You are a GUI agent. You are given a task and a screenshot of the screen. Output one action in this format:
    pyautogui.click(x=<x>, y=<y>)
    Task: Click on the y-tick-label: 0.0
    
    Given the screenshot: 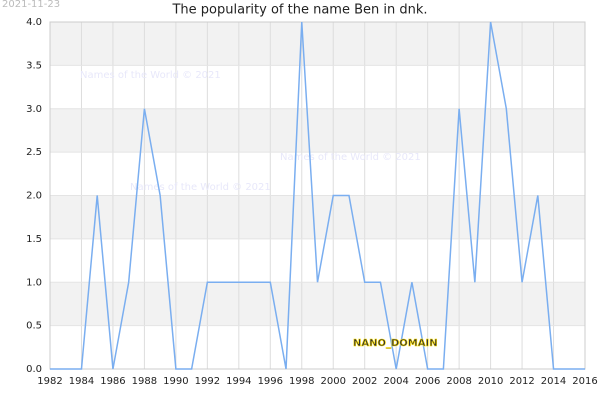 What is the action you would take?
    pyautogui.click(x=34, y=369)
    